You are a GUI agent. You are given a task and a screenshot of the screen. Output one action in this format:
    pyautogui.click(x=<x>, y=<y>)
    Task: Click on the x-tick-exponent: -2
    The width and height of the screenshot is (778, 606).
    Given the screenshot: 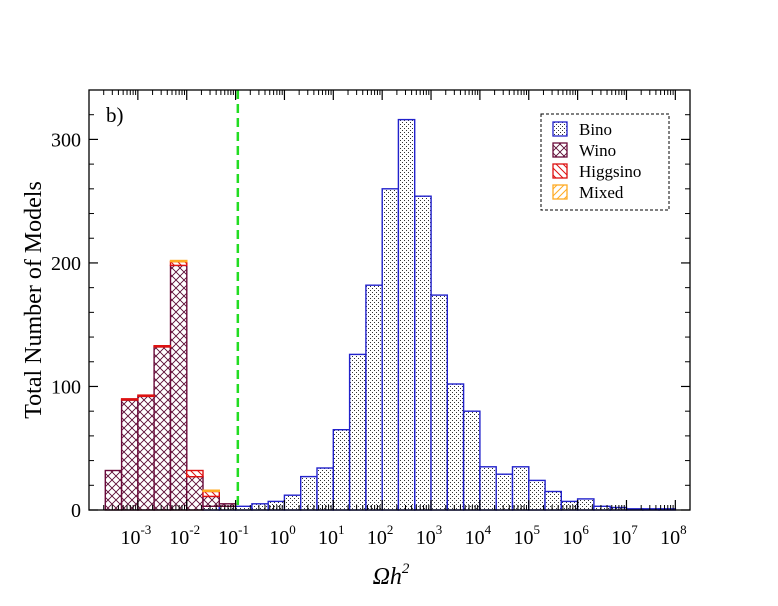 What is the action you would take?
    pyautogui.click(x=194, y=529)
    